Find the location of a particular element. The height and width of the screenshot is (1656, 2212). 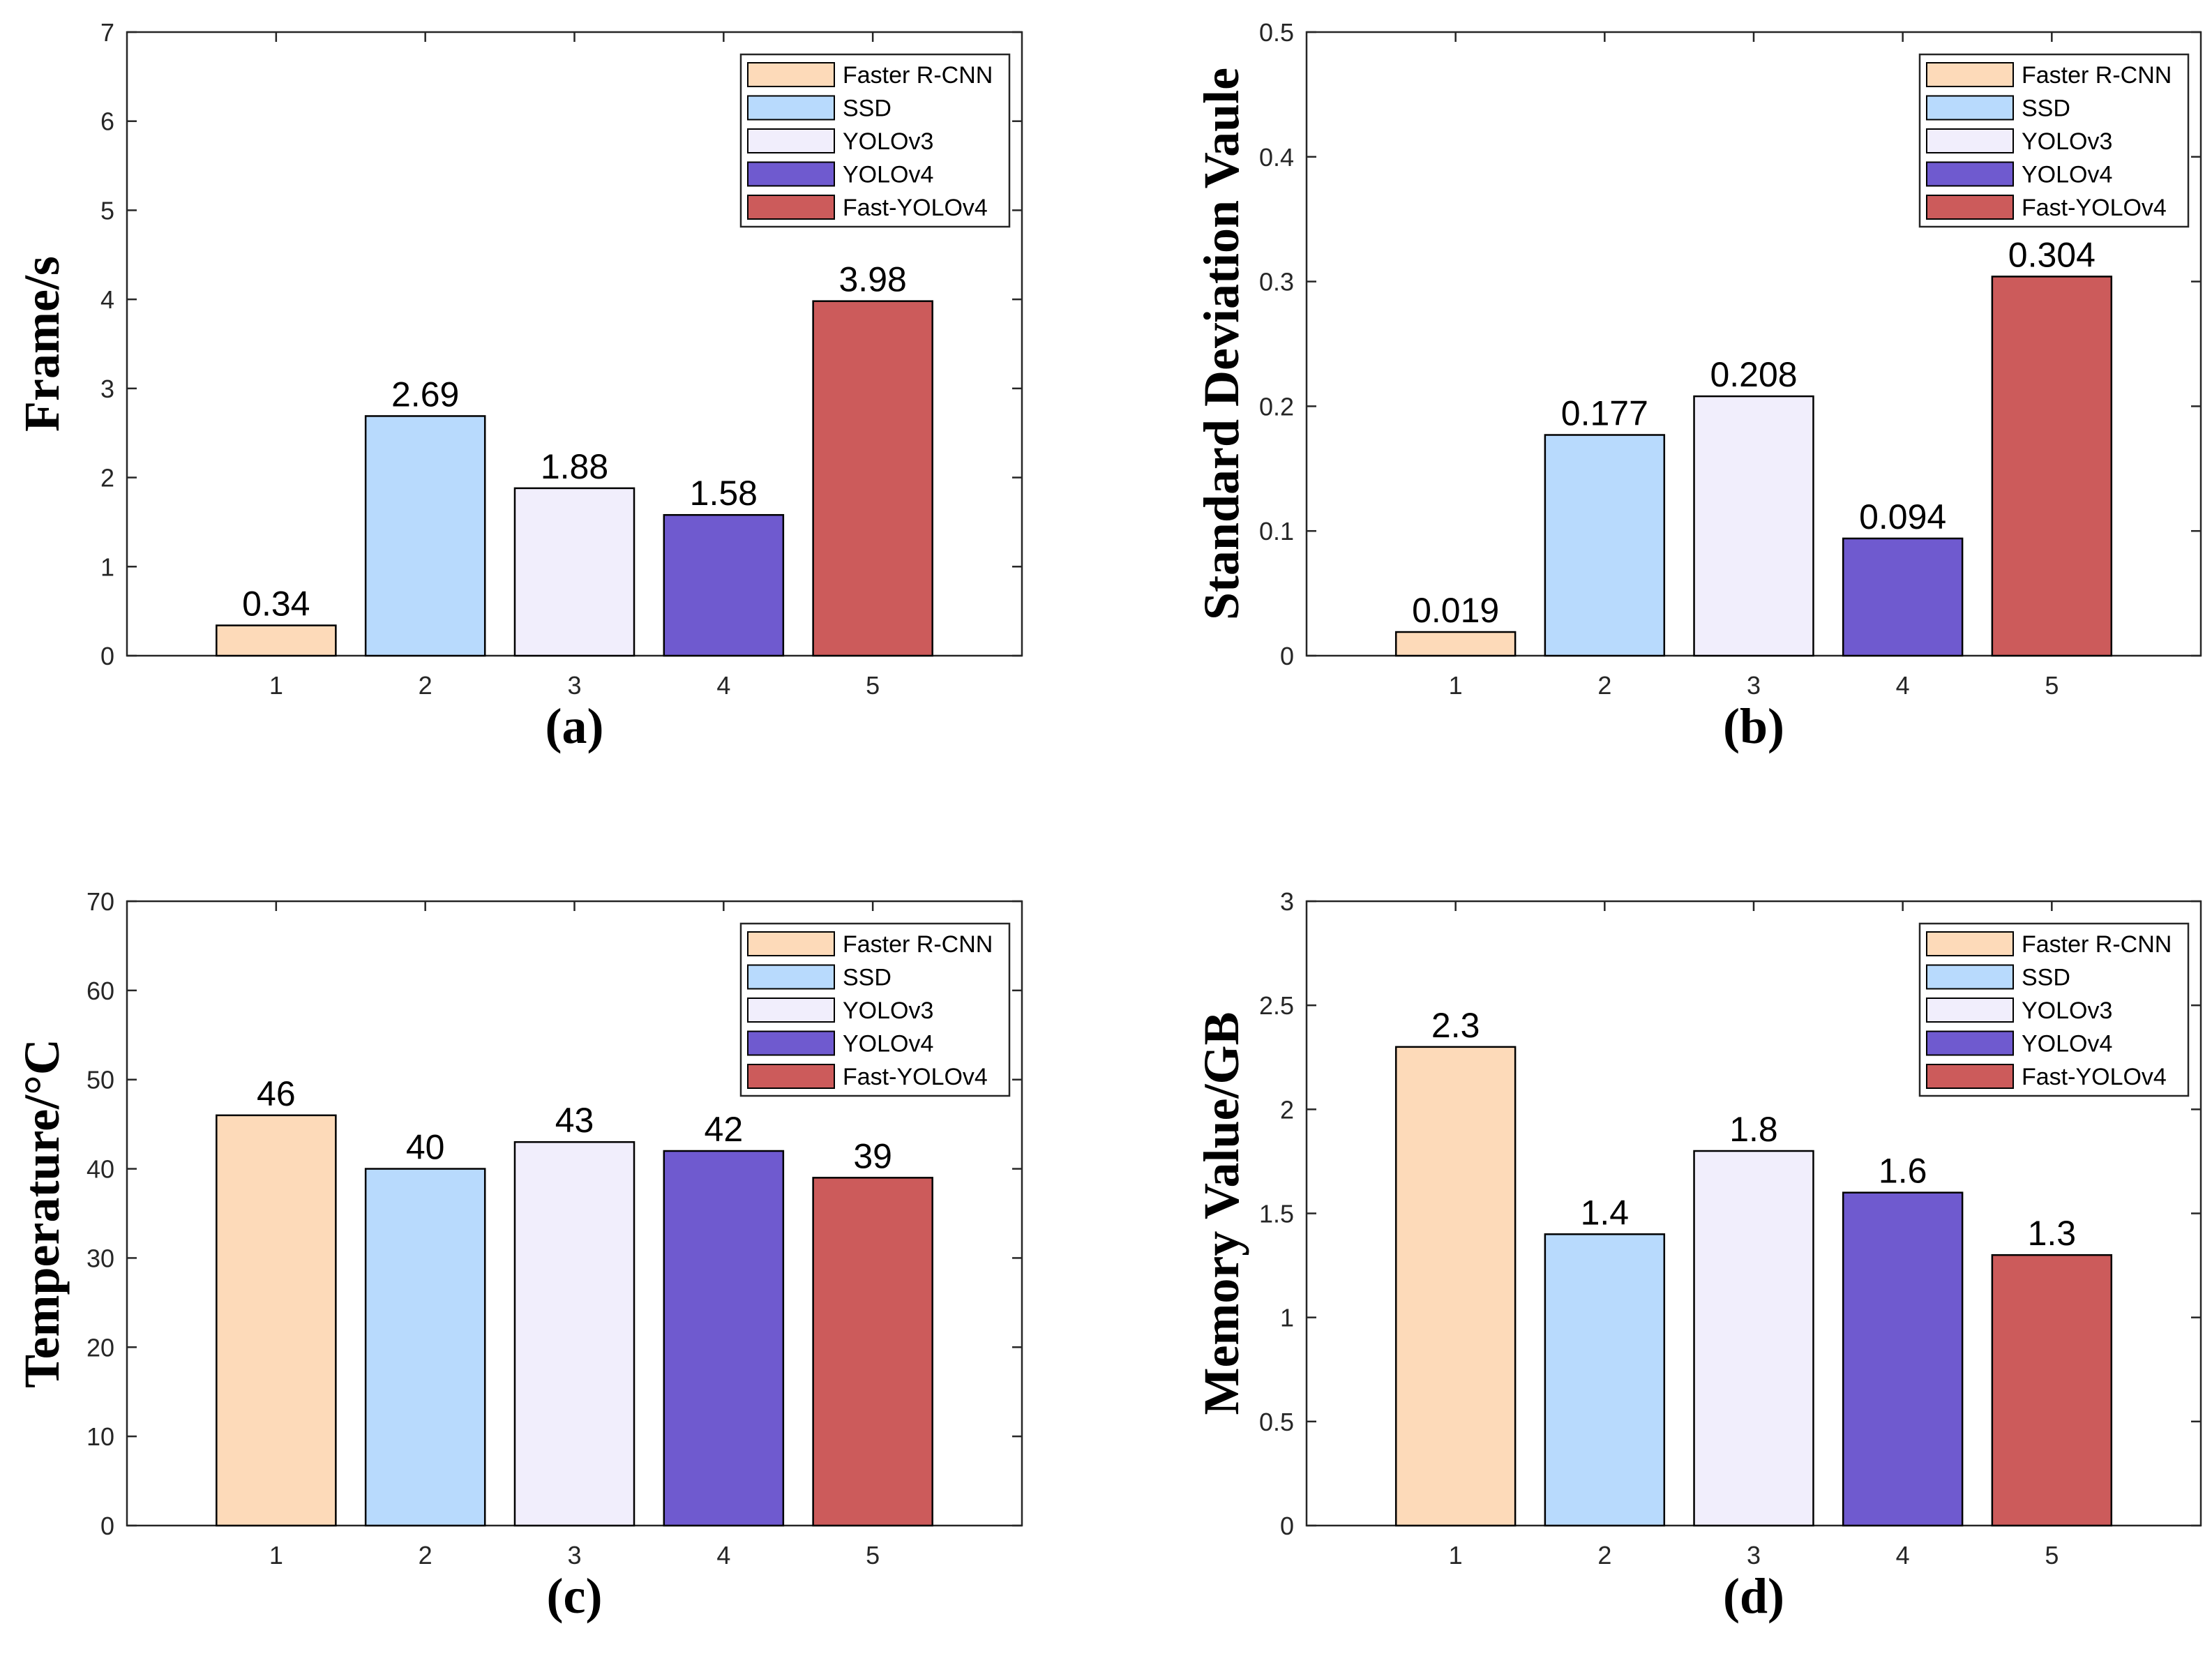

y-axis-label: Memory Value/GB is located at coordinates (1221, 1213).